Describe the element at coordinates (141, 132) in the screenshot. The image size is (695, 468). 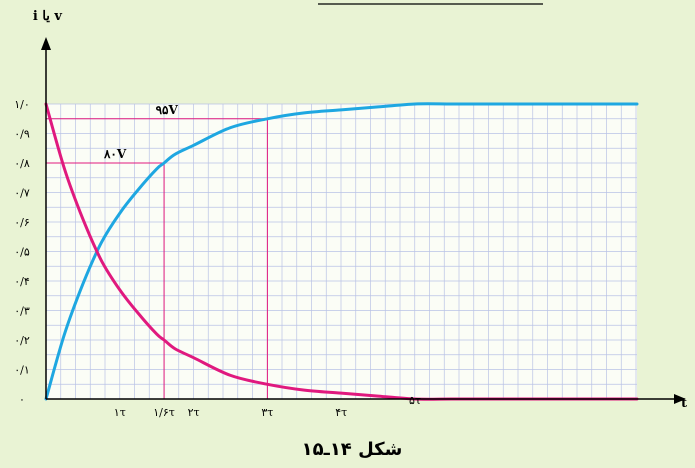
I see `annotation-labels: ۸۰V ۹۵V` at that location.